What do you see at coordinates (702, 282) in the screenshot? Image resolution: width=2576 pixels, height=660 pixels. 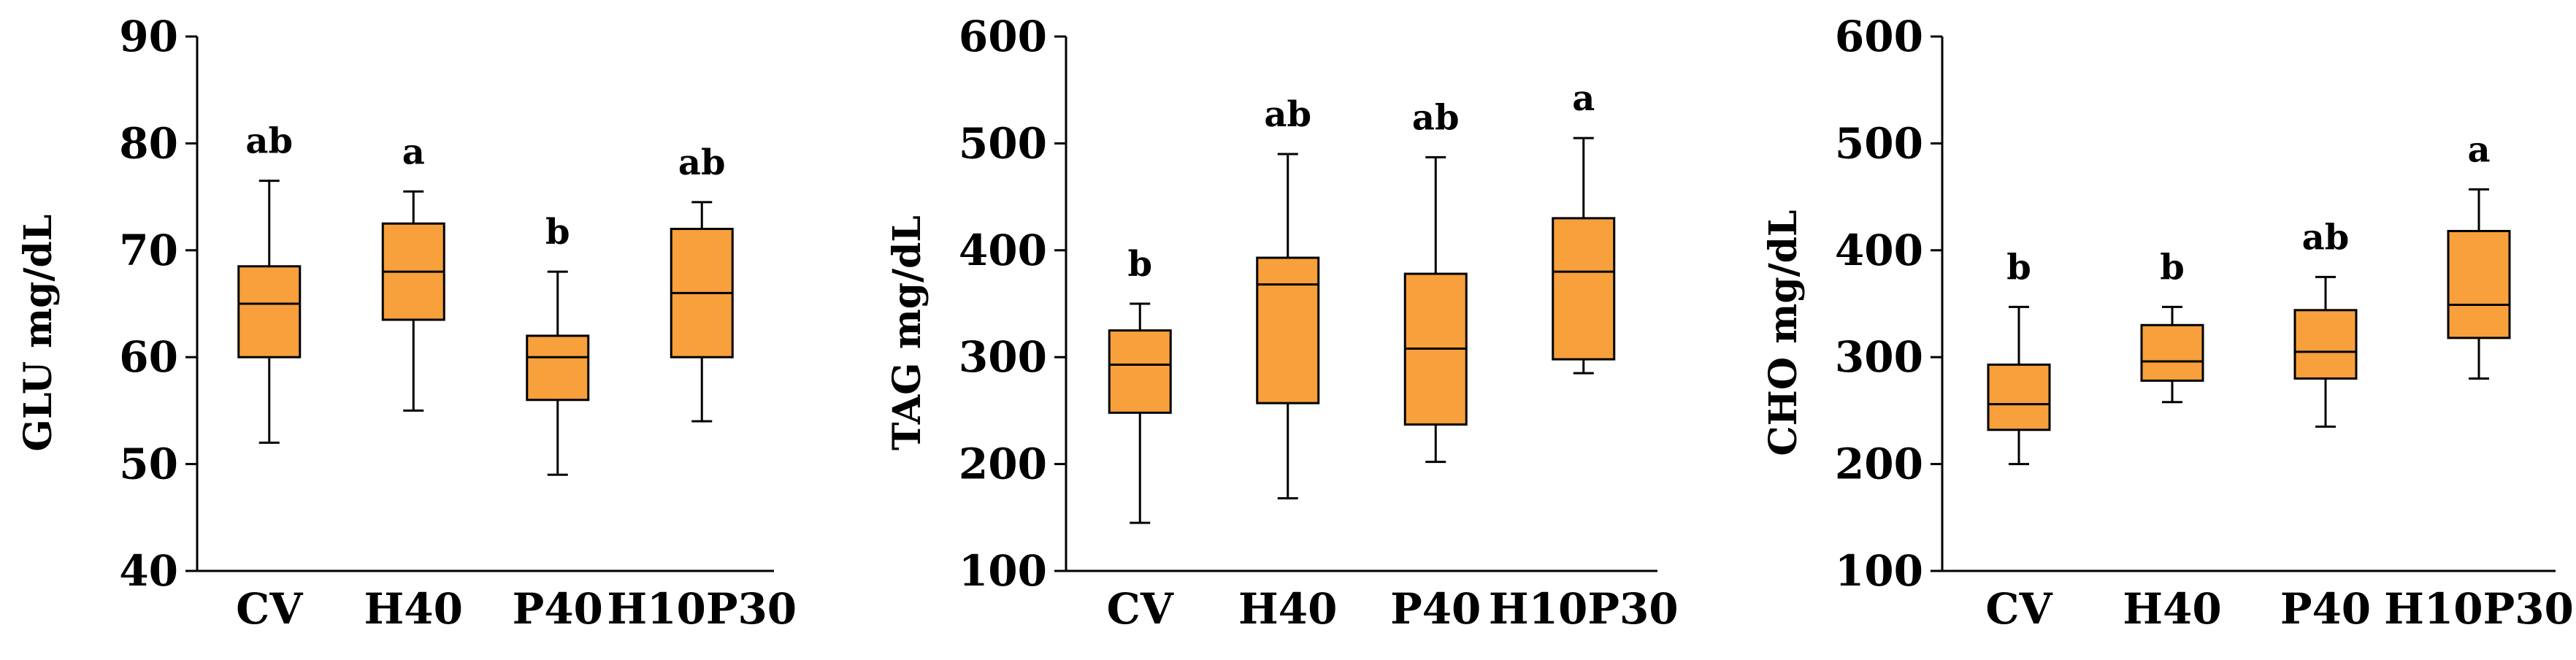 I see `box-h10p30: ab` at bounding box center [702, 282].